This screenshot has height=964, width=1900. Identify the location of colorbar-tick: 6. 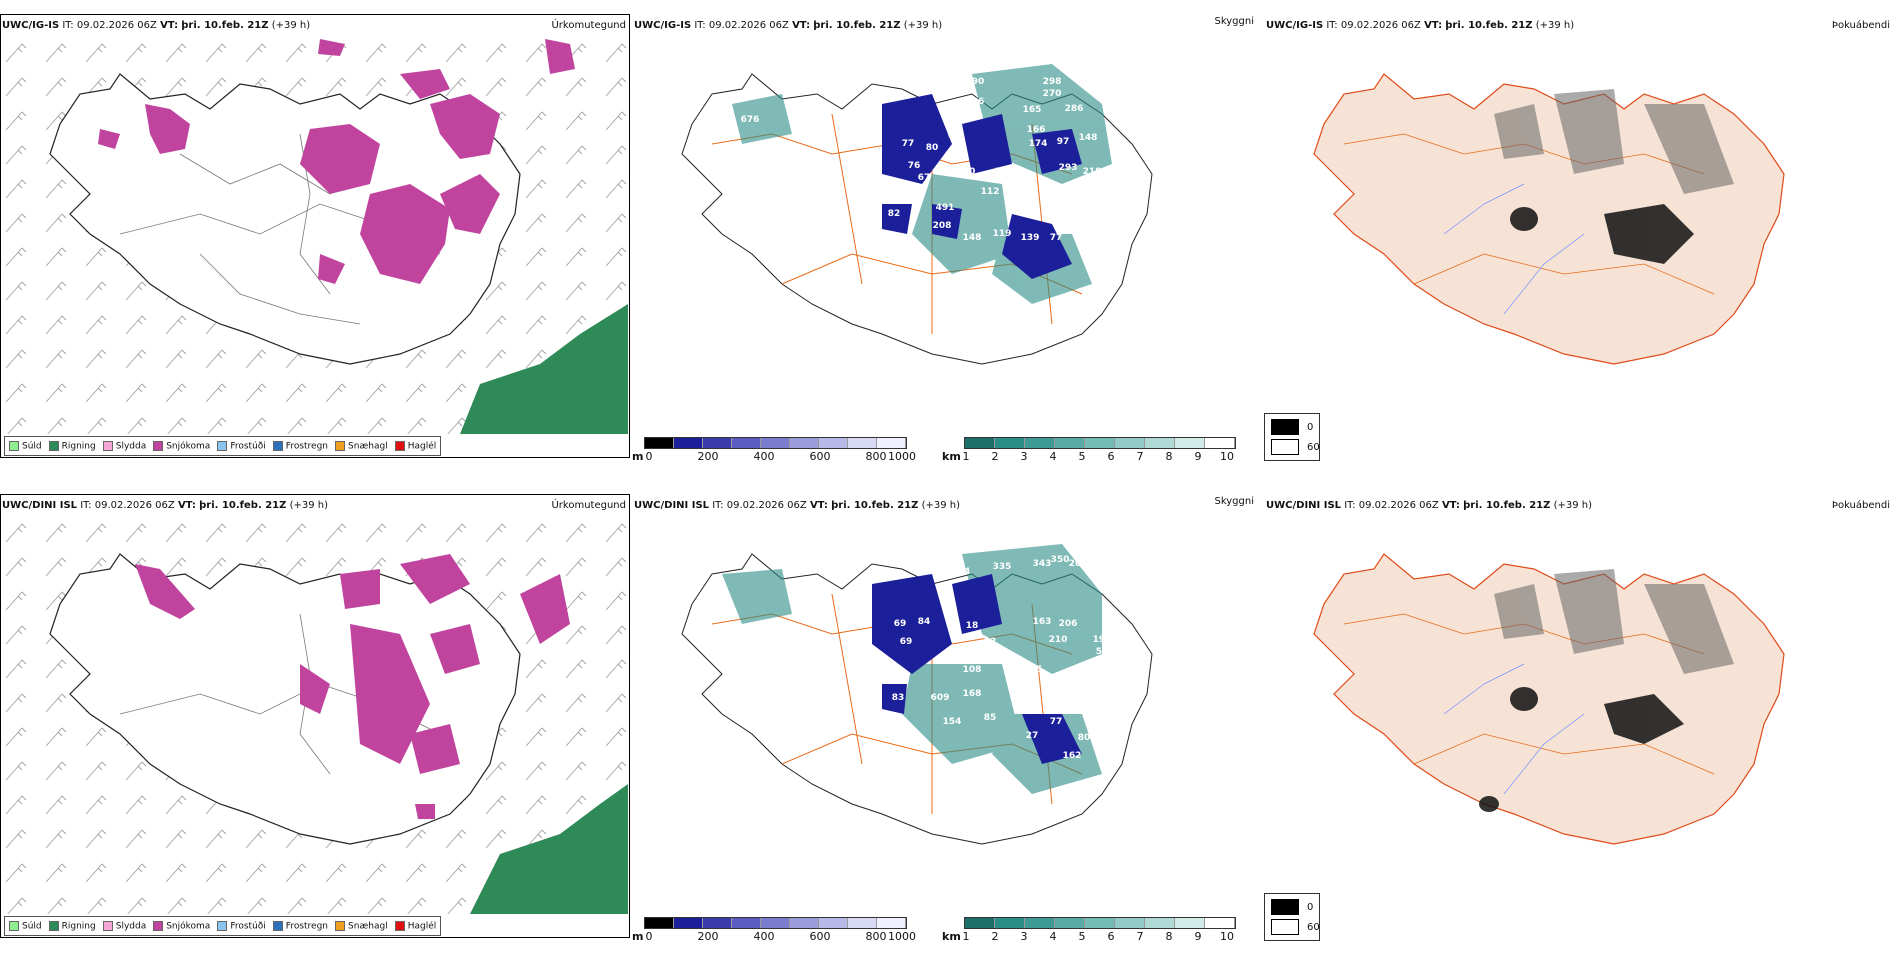
(1111, 936).